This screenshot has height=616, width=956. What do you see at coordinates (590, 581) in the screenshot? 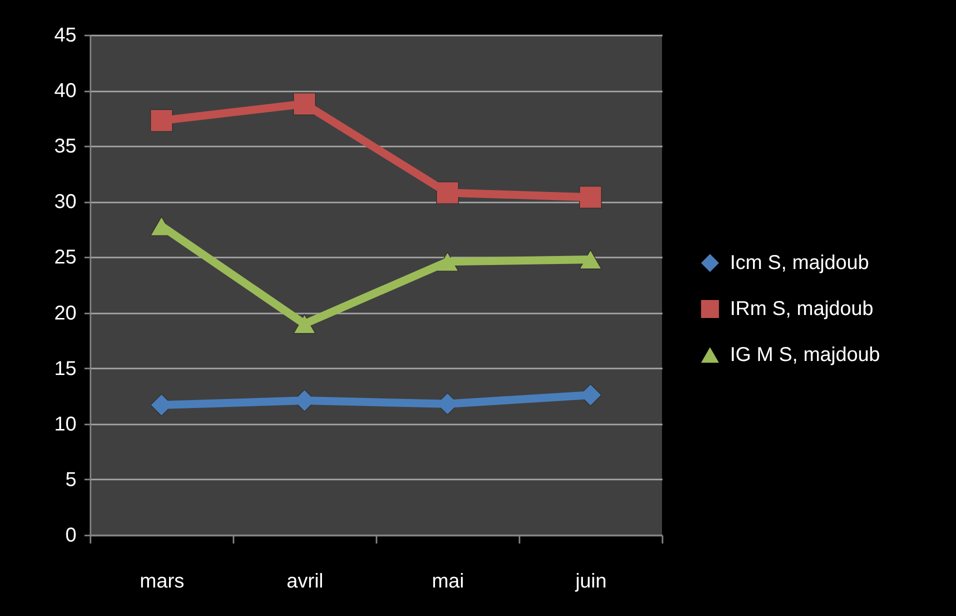
I see `x-tick-label: juin` at bounding box center [590, 581].